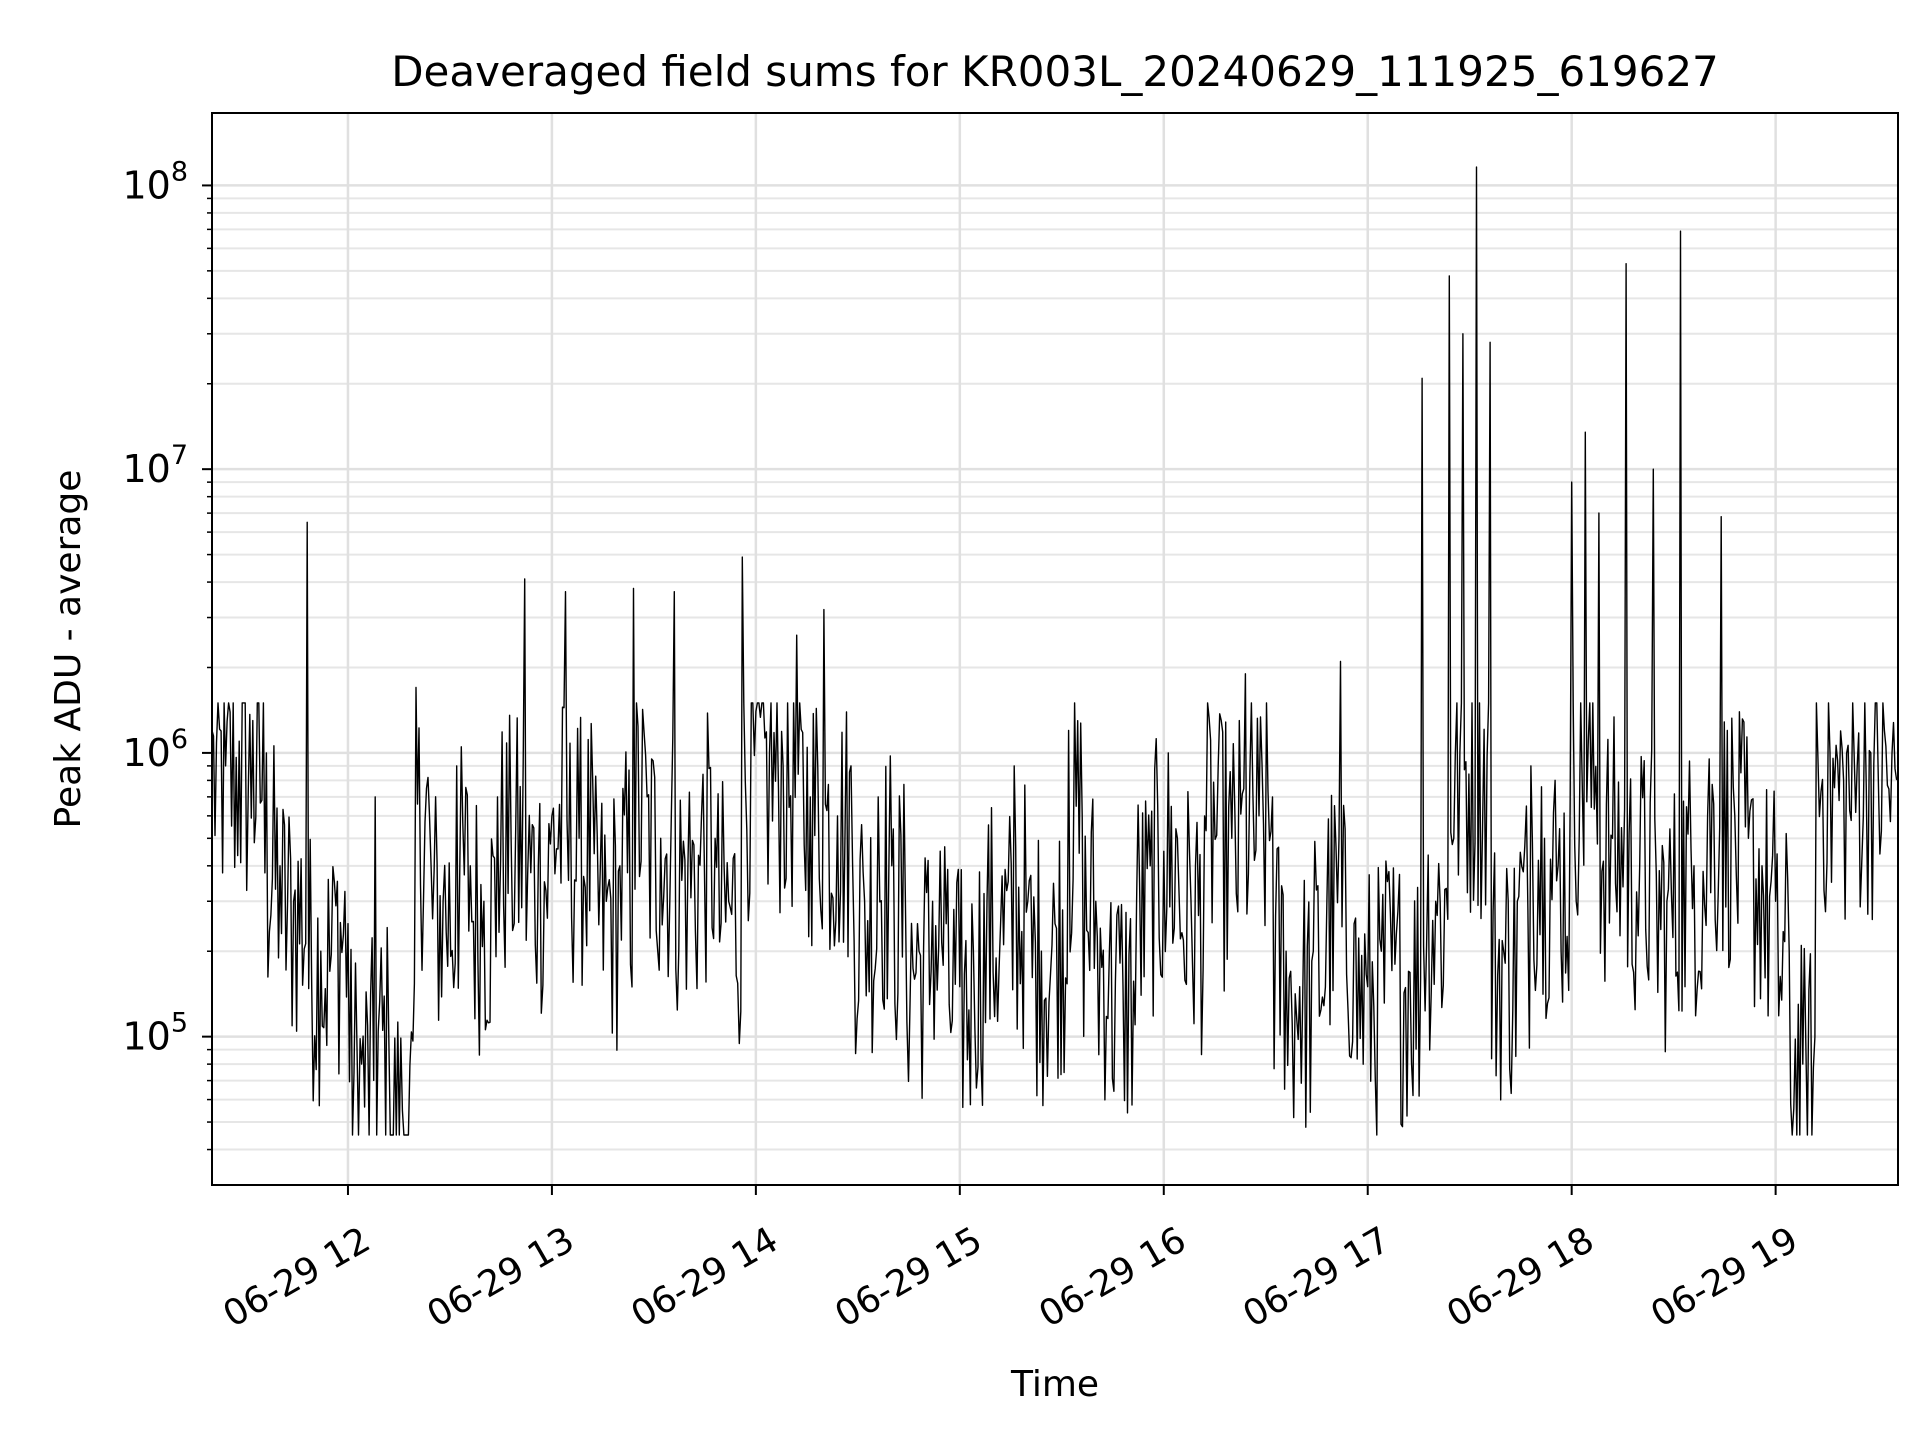  Describe the element at coordinates (155, 1033) in the screenshot. I see `y-tick-label: 10⁵` at that location.